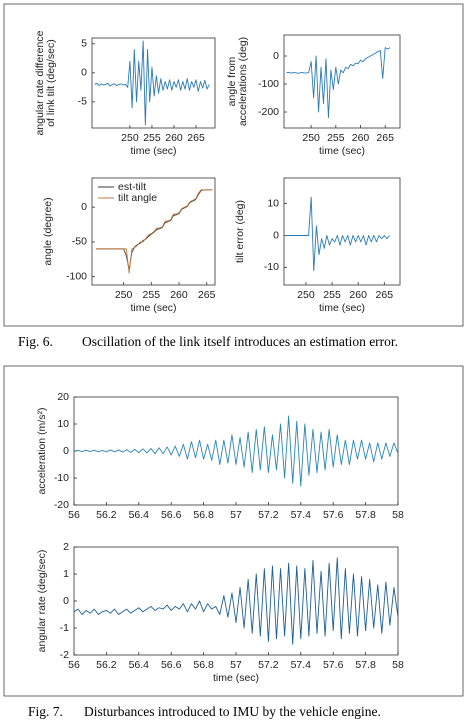 The height and width of the screenshot is (723, 467). Describe the element at coordinates (137, 198) in the screenshot. I see `legend-label: tilt angle` at that location.